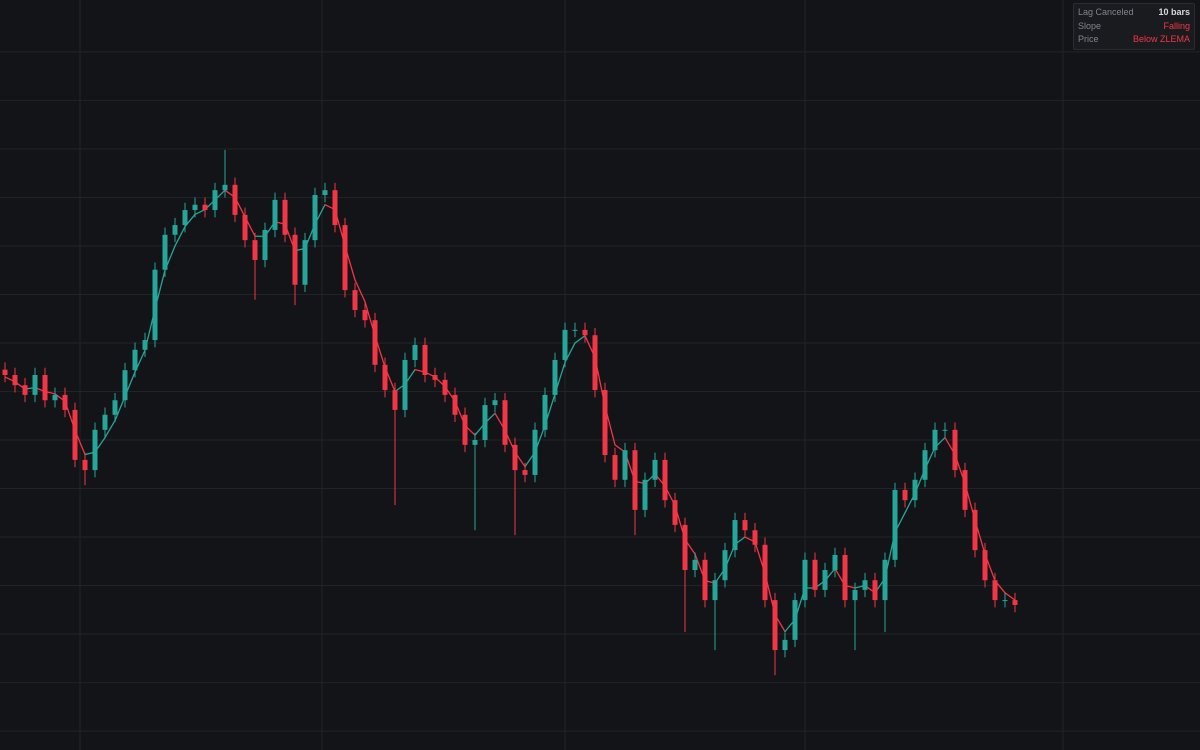 The image size is (1200, 750). What do you see at coordinates (1090, 25) in the screenshot?
I see `panel-label: Slope` at bounding box center [1090, 25].